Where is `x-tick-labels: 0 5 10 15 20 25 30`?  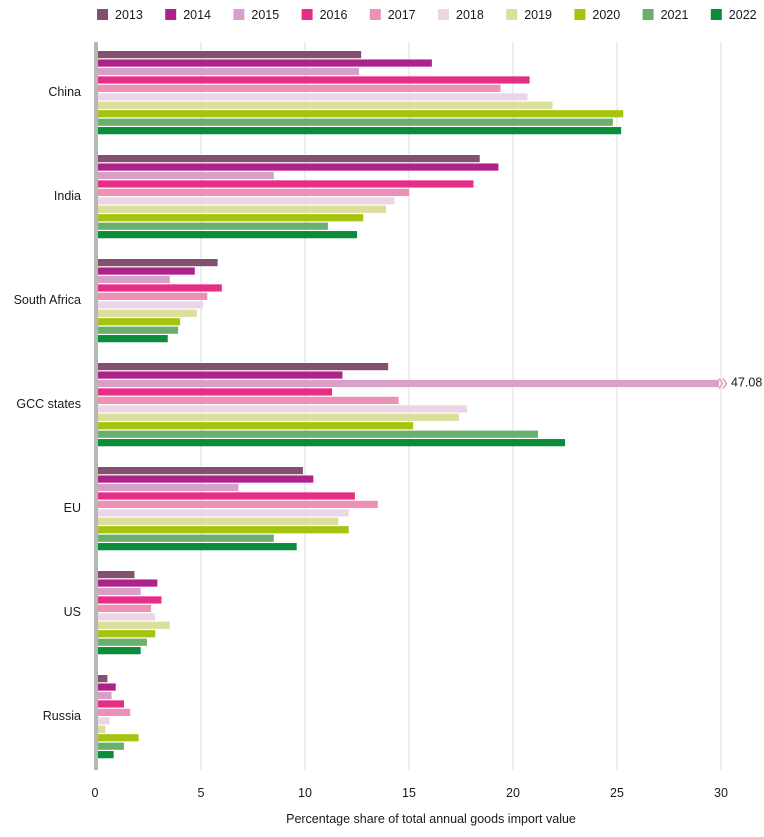 x-tick-labels: 0 5 10 15 20 25 30 is located at coordinates (410, 793).